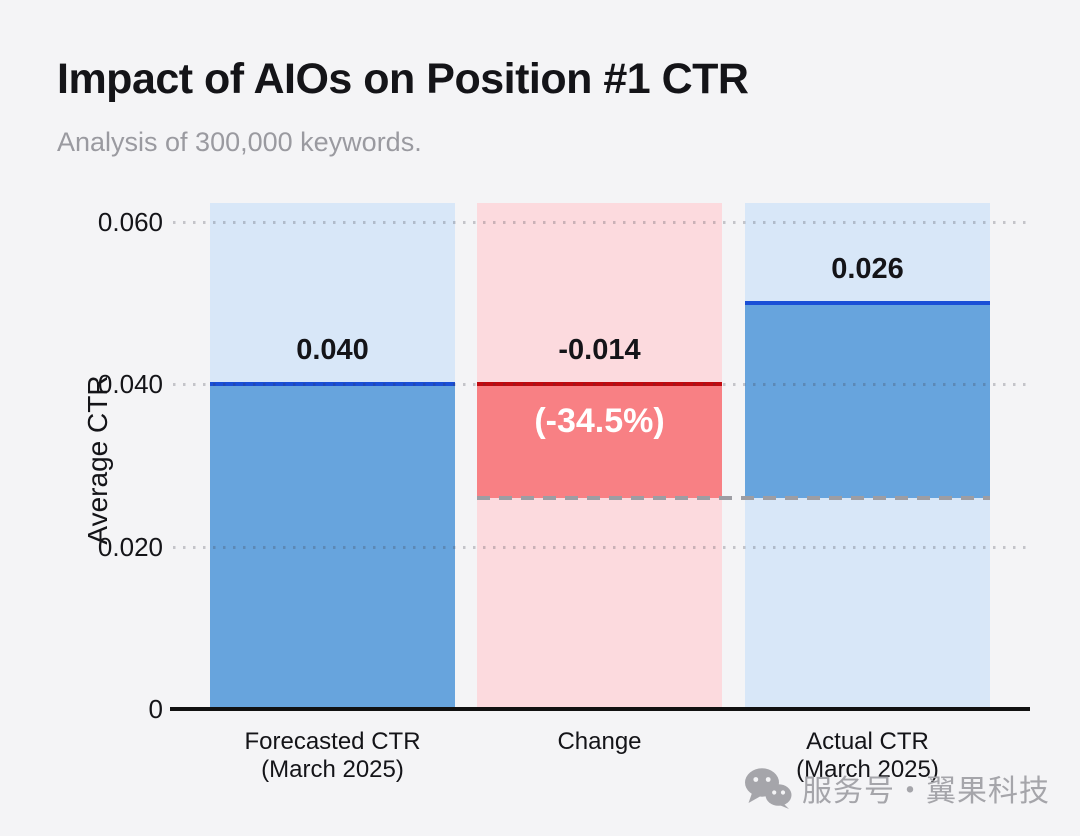 The width and height of the screenshot is (1080, 836). Describe the element at coordinates (867, 741) in the screenshot. I see `x-axis-label-line: Actual CTR` at that location.